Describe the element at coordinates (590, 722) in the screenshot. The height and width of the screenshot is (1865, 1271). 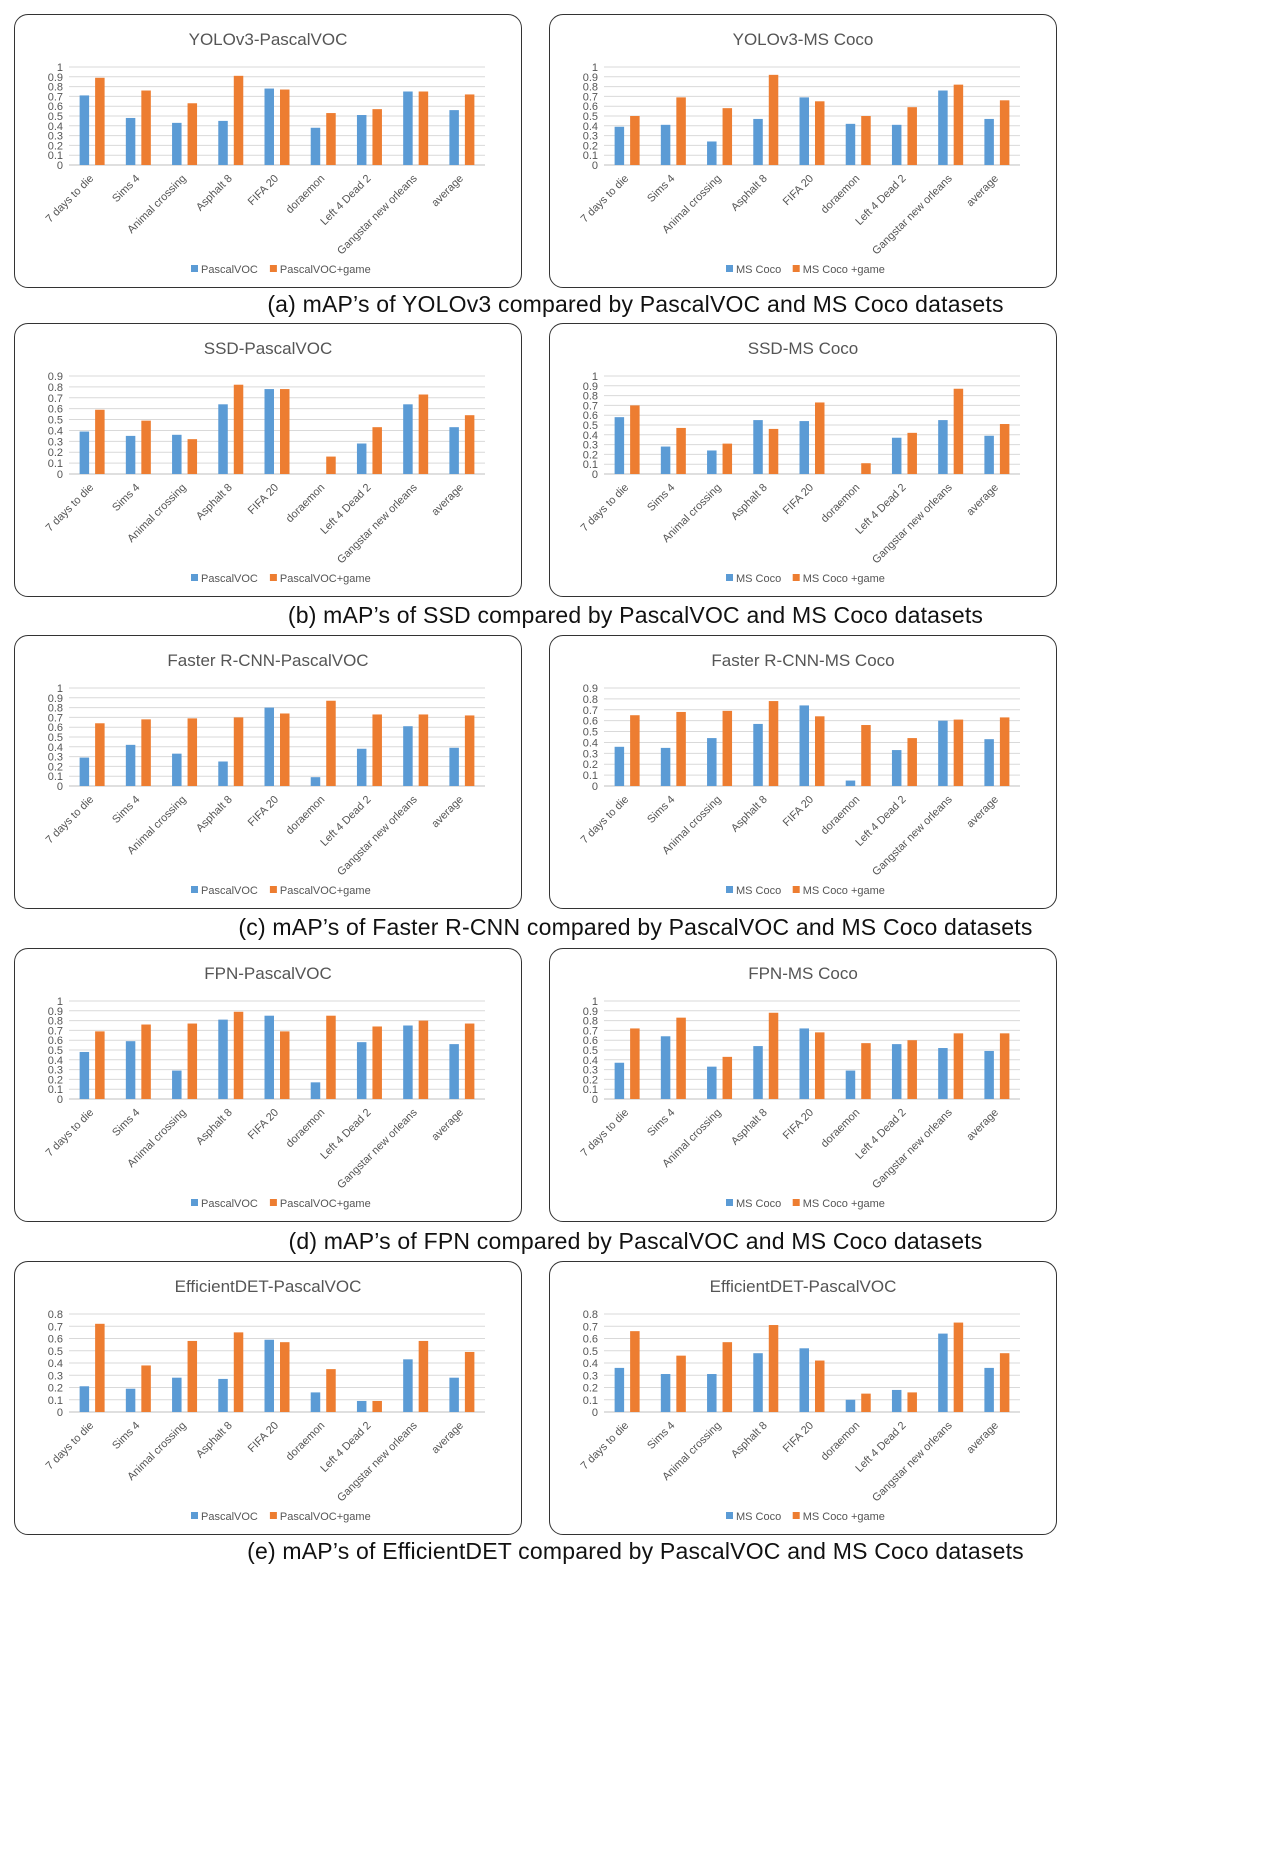
I see `y-tick-label: 0.6` at that location.